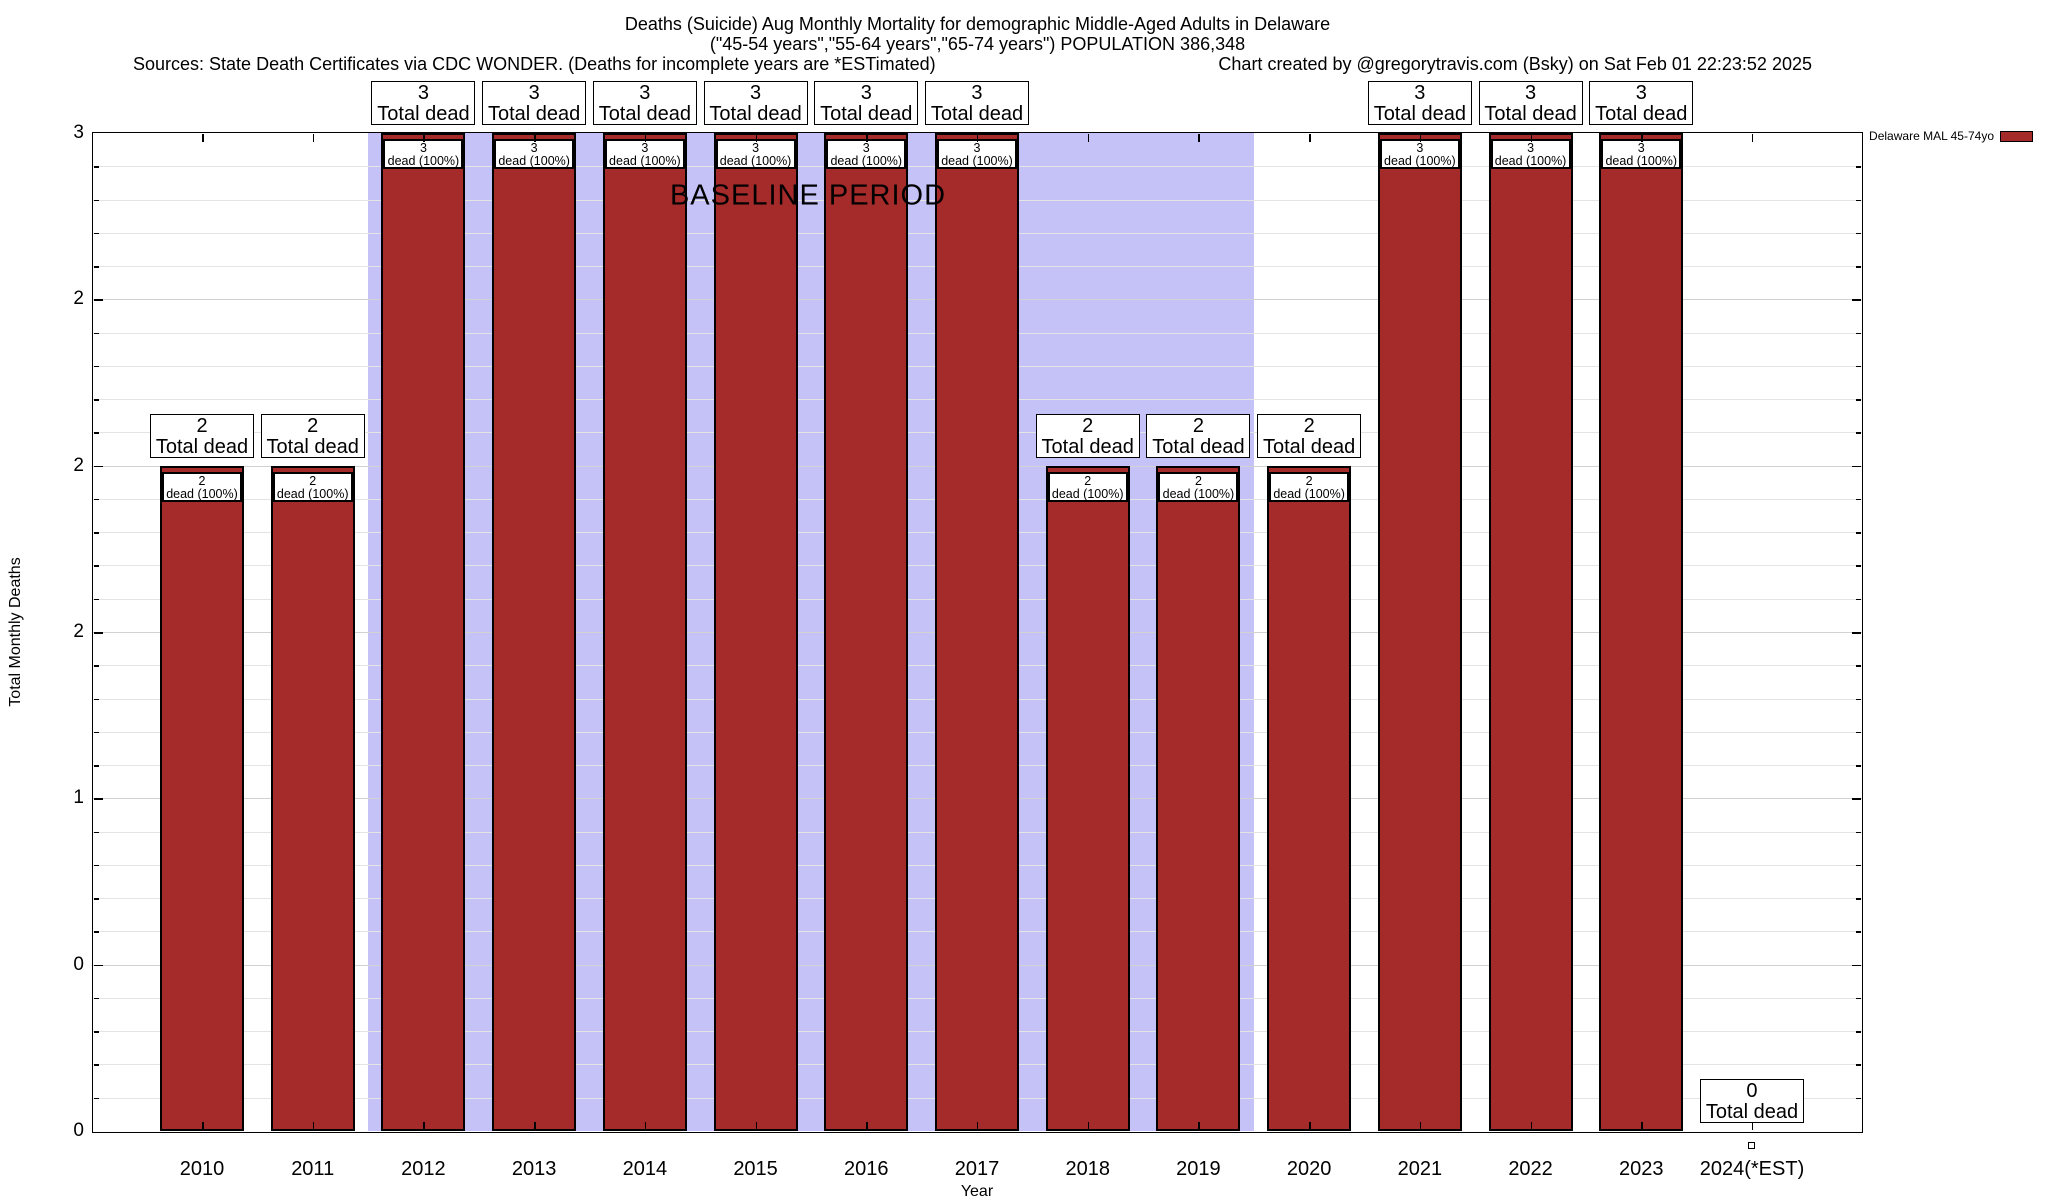 This screenshot has width=2048, height=1200. Describe the element at coordinates (2016, 136) in the screenshot. I see `legend-color-swatch` at that location.